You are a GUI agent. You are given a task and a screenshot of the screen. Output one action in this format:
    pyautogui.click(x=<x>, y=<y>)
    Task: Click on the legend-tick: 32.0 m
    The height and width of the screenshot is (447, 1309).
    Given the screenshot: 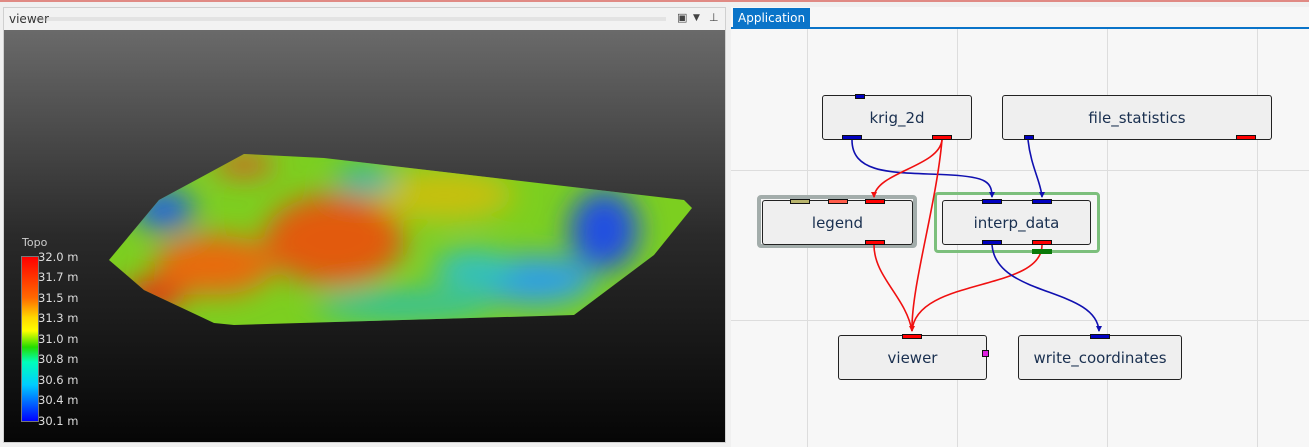 What is the action you would take?
    pyautogui.click(x=58, y=257)
    